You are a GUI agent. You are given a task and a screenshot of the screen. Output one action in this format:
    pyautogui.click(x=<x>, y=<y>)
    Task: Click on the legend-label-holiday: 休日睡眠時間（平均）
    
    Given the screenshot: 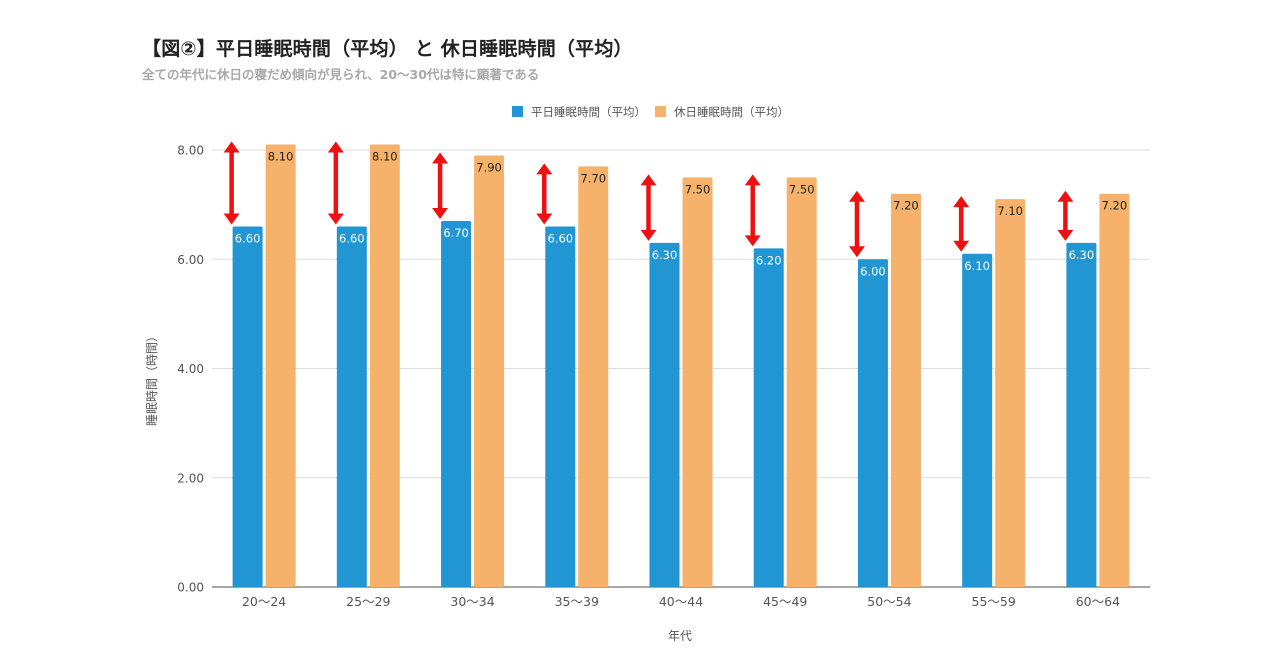 What is the action you would take?
    pyautogui.click(x=731, y=112)
    